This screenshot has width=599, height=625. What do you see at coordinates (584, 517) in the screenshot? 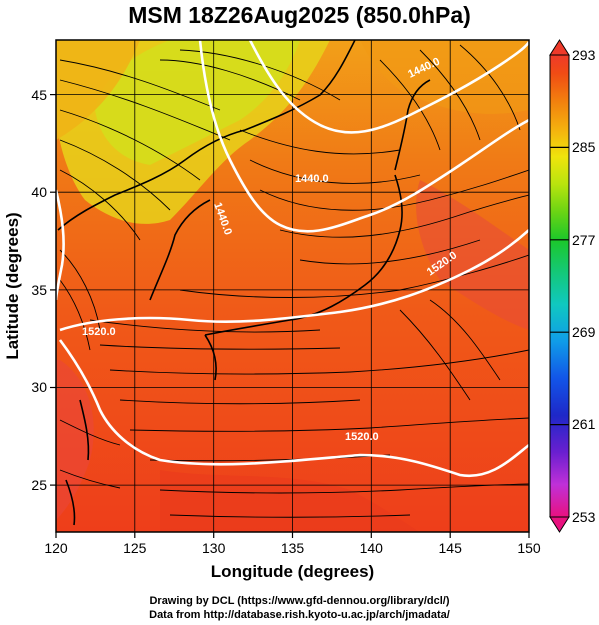
I see `colorbar-label: 253` at bounding box center [584, 517].